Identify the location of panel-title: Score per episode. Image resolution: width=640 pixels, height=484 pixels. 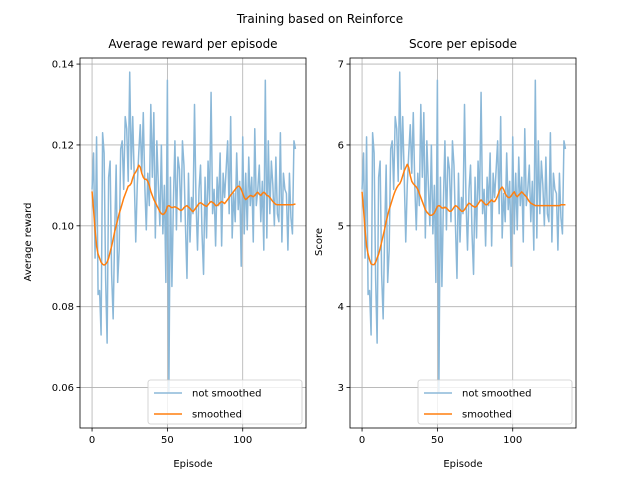
(463, 44).